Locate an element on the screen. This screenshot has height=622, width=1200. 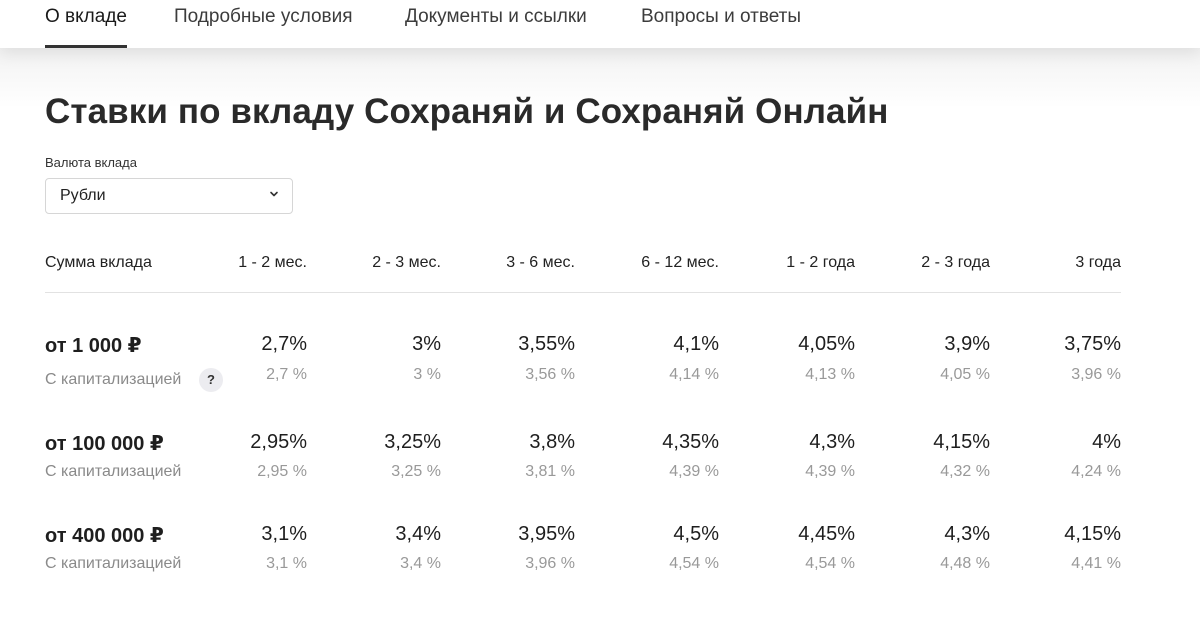
cap-rate-cell: 4,24 % is located at coordinates (1096, 471).